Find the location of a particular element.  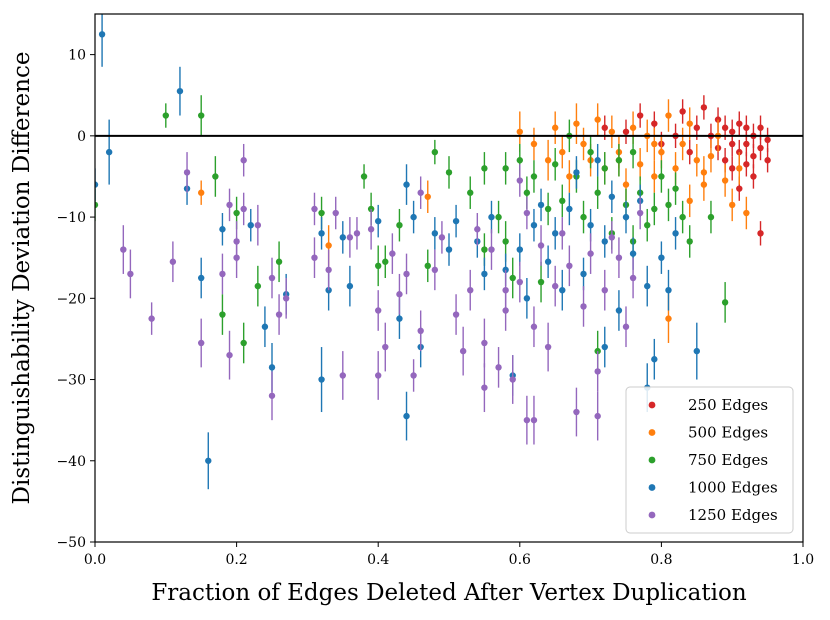

y-axis-label: Distinguishability Deviation Difference is located at coordinates (22, 278).